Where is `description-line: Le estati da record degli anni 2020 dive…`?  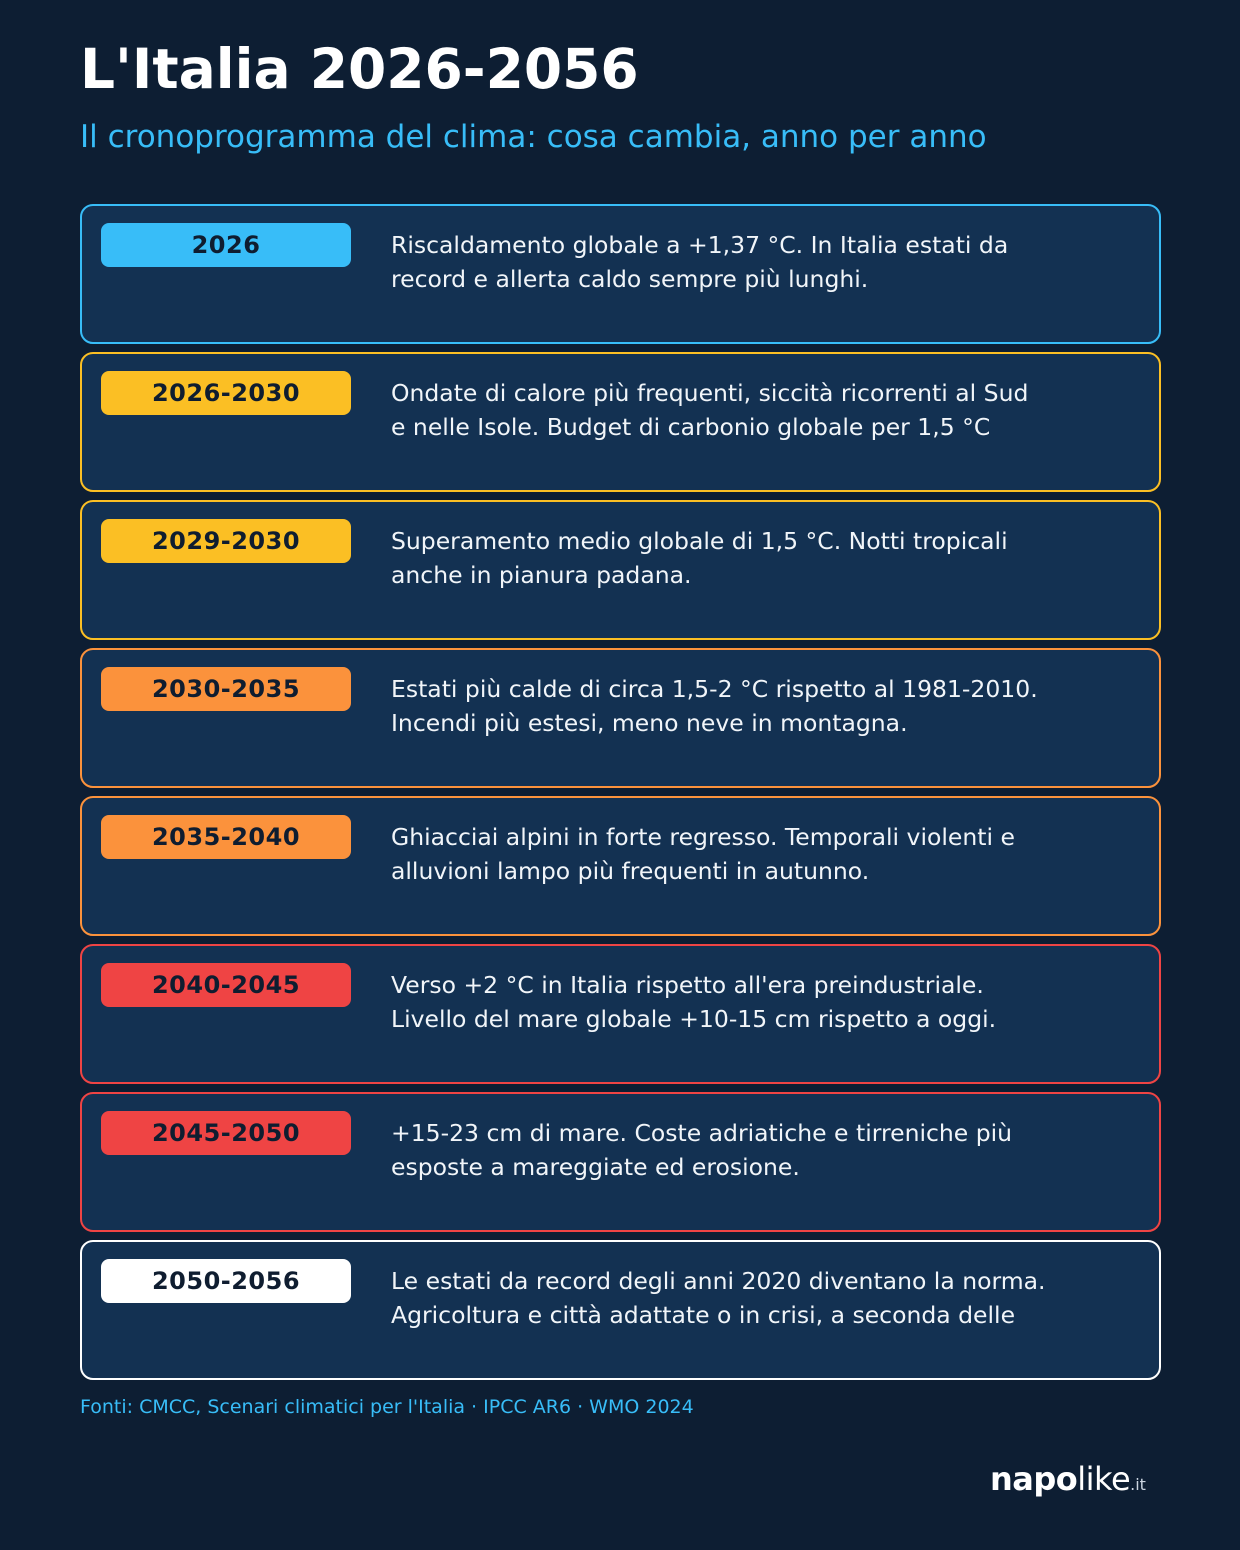 description-line: Le estati da record degli anni 2020 dive… is located at coordinates (718, 1281).